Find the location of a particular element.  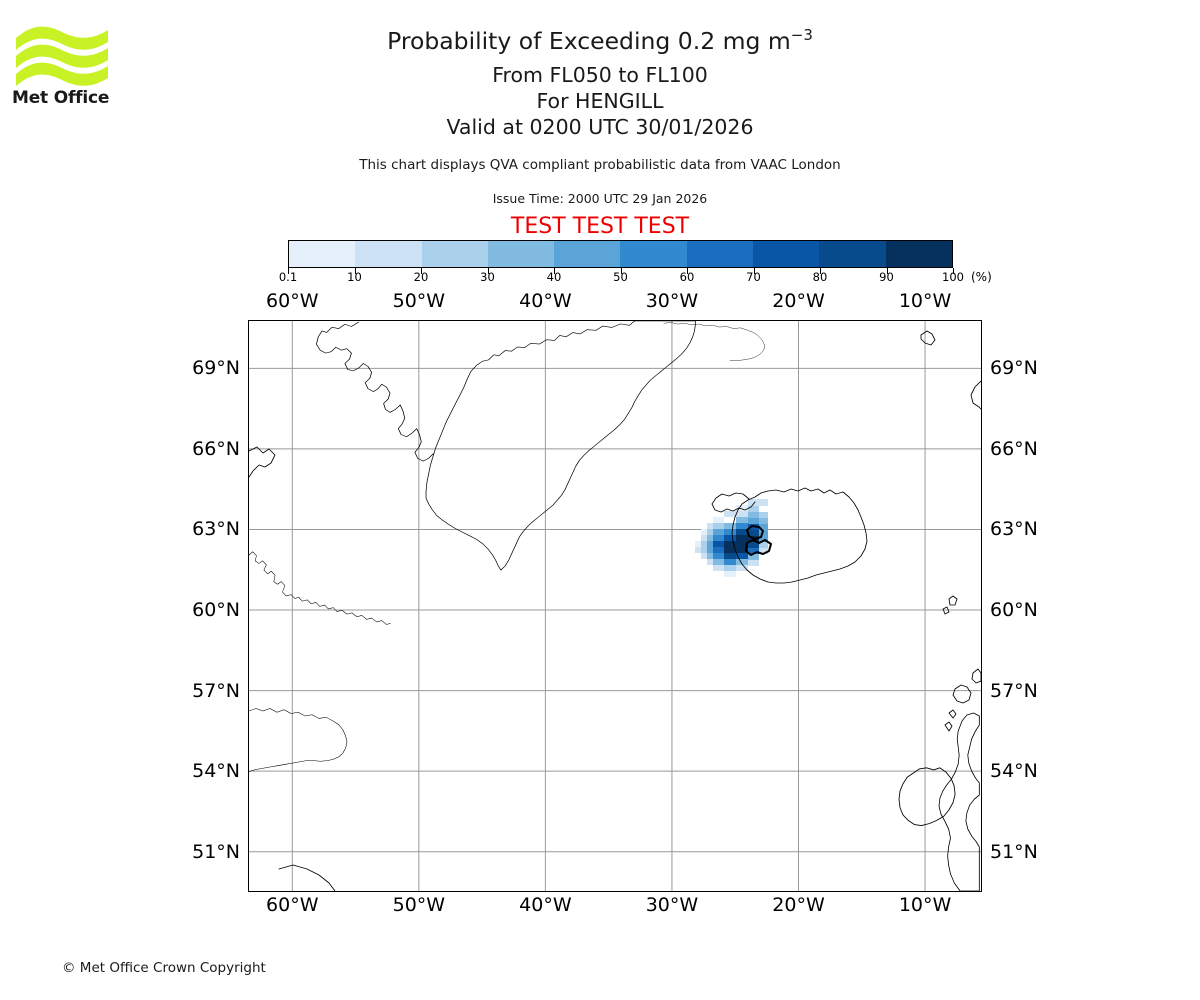

lat-label-left-60: 60°N is located at coordinates (216, 610).